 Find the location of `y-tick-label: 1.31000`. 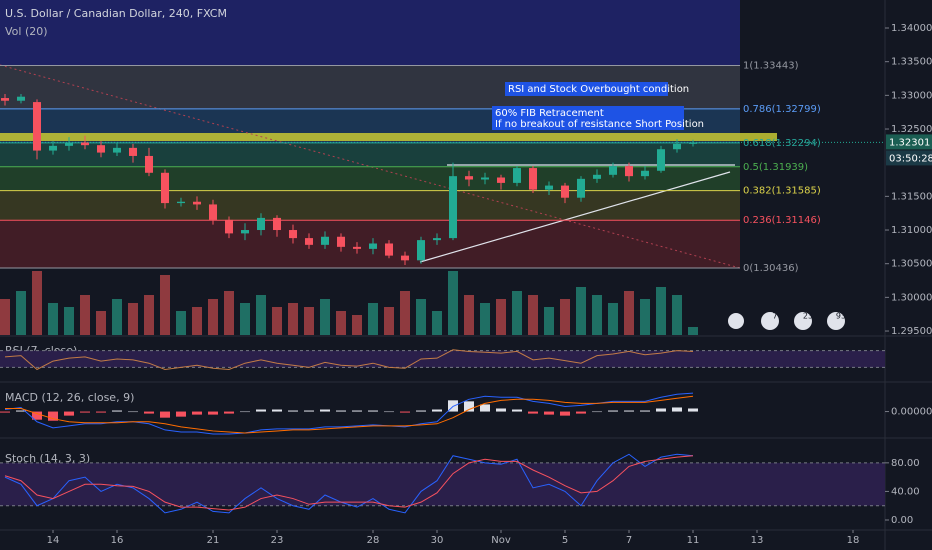

y-tick-label: 1.31000 is located at coordinates (911, 230).